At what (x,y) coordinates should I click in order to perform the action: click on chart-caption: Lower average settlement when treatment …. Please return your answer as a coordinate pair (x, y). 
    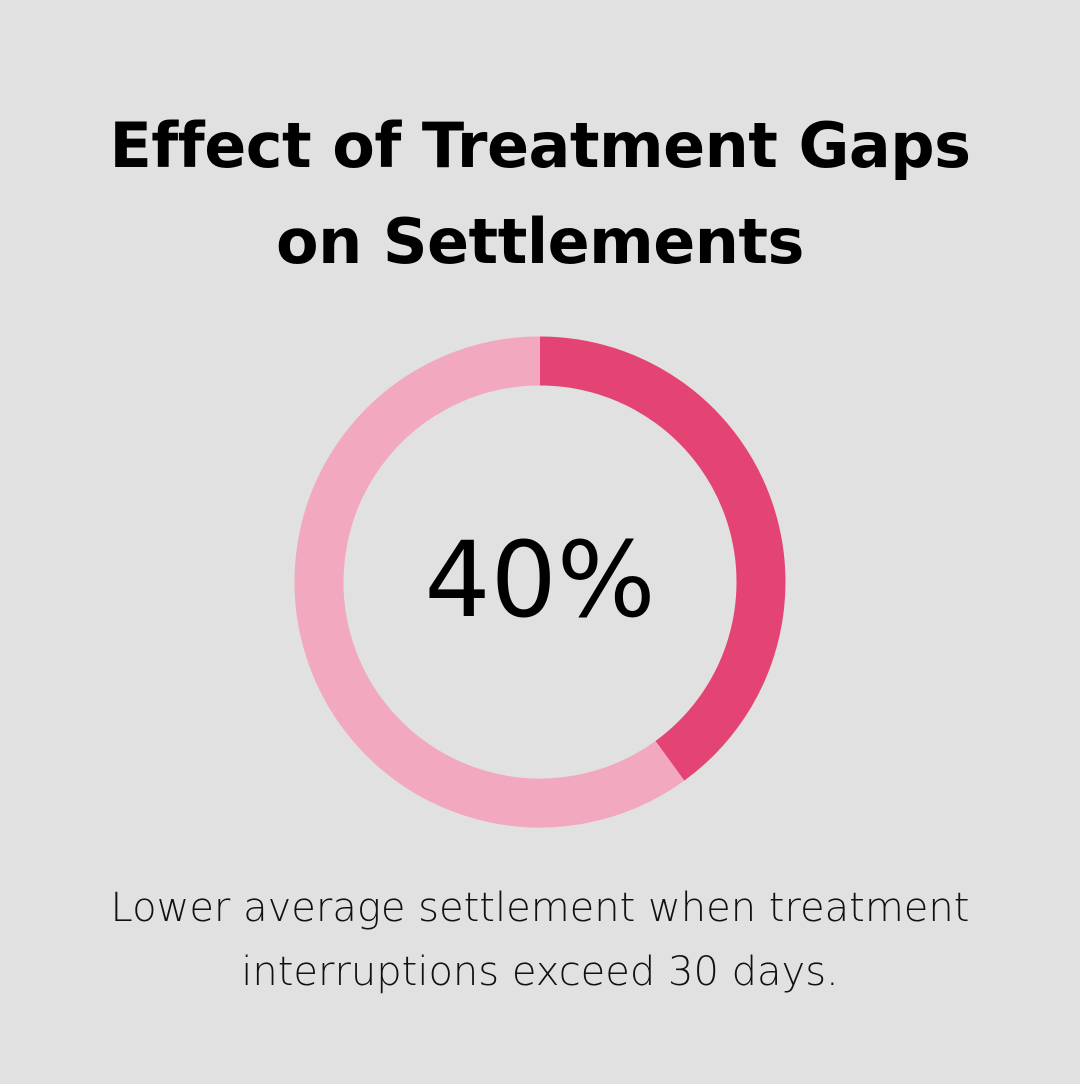
    Looking at the image, I should click on (540, 940).